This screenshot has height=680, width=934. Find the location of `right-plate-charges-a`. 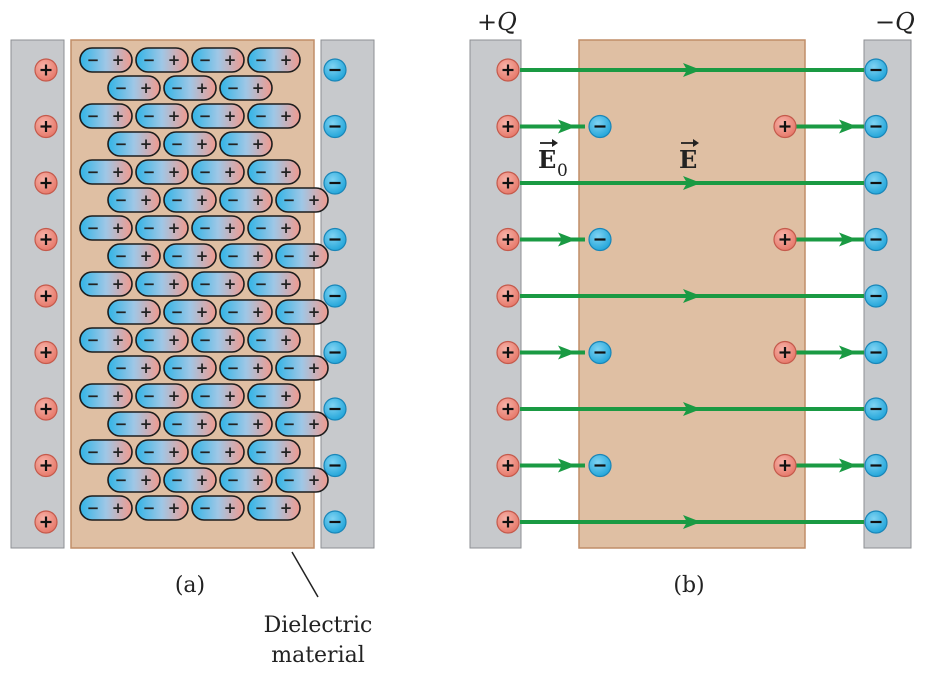

right-plate-charges-a is located at coordinates (335, 296).